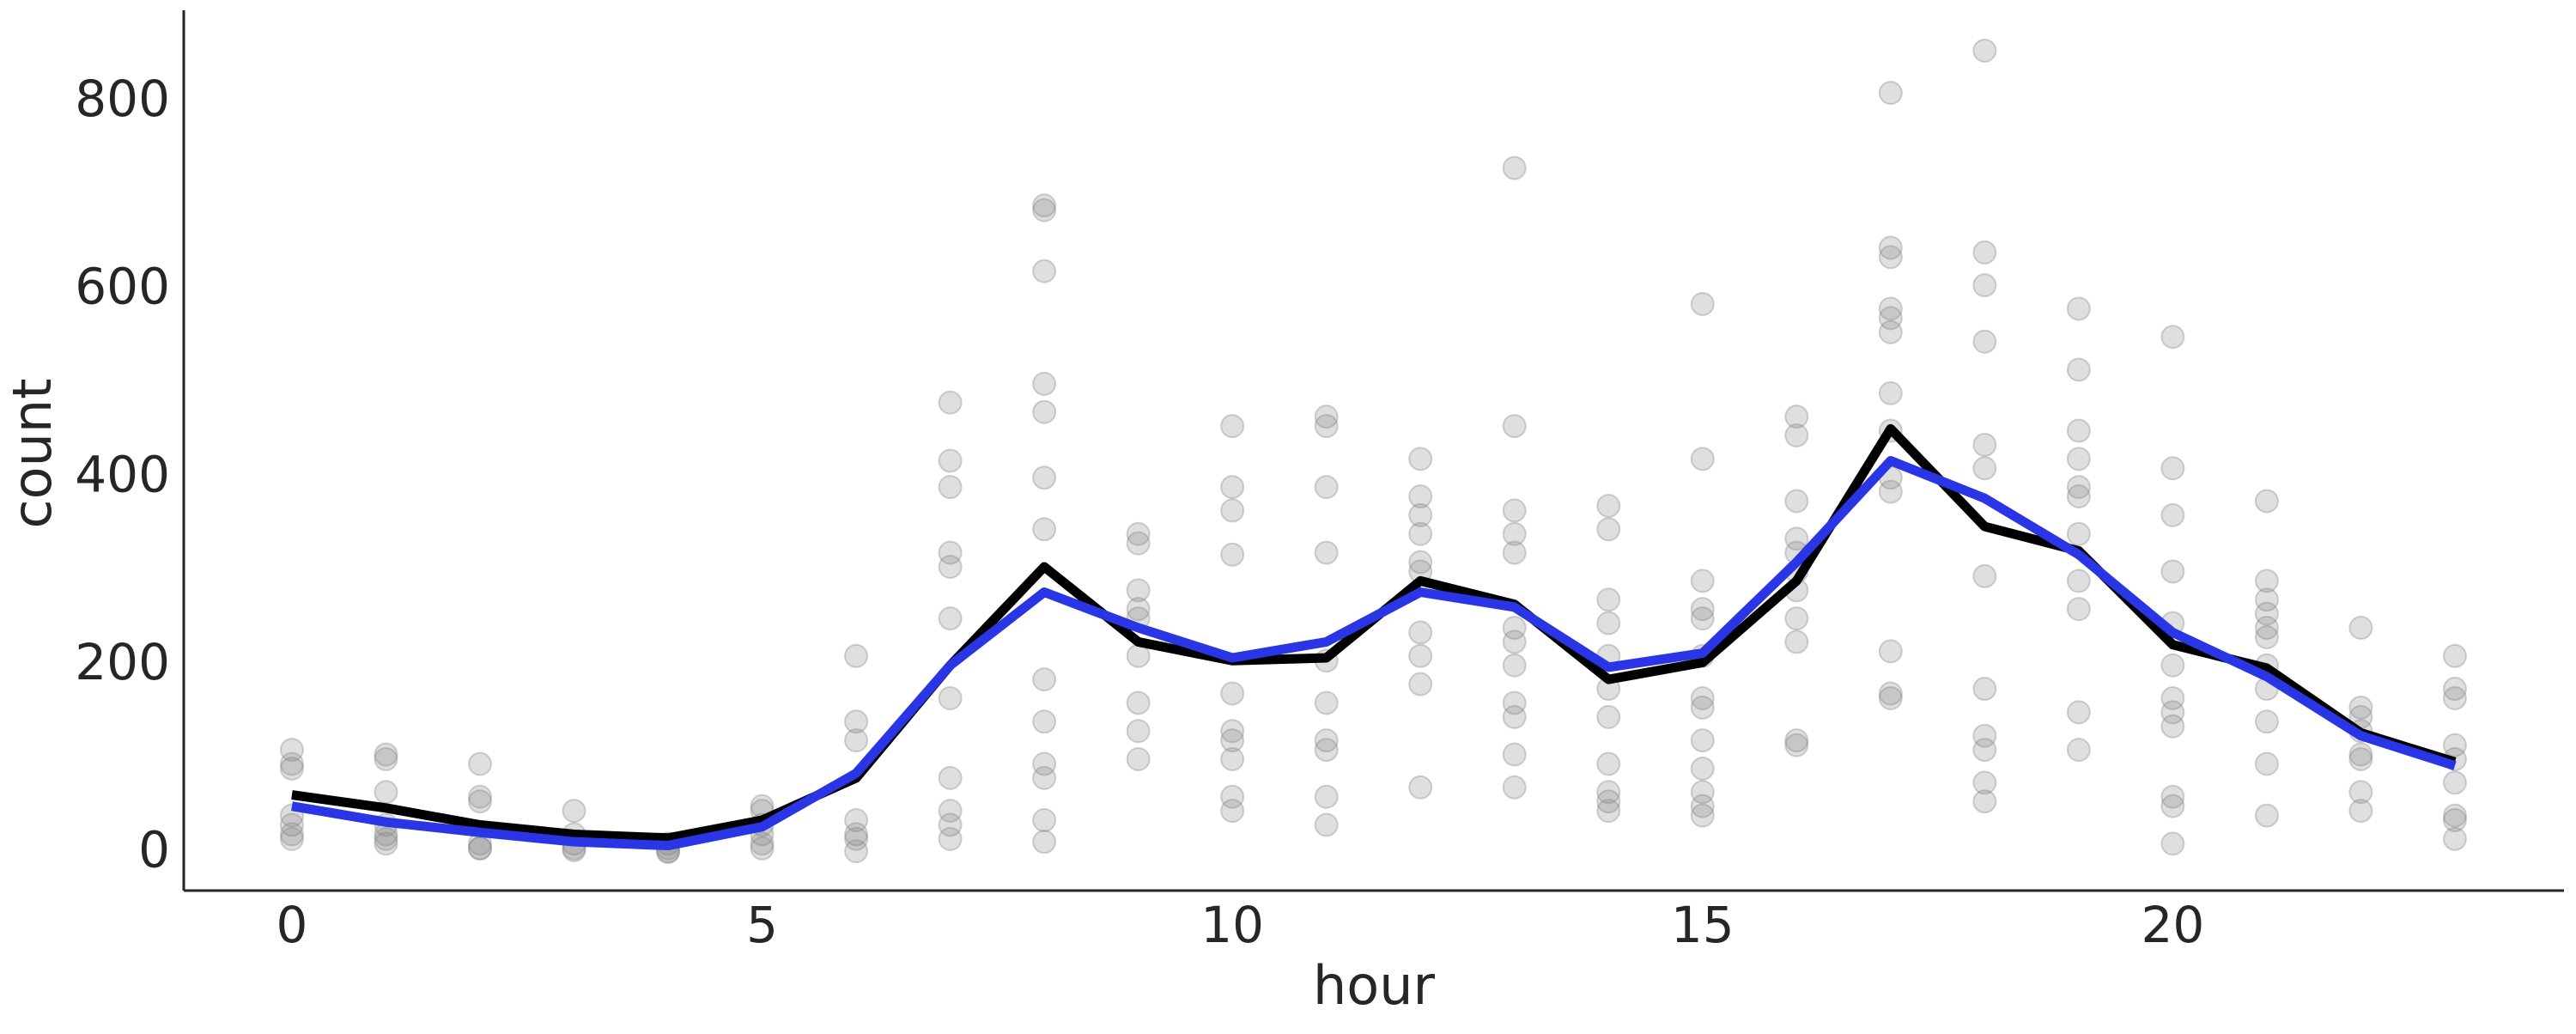 The image size is (2576, 1034). What do you see at coordinates (123, 99) in the screenshot?
I see `y-tick-label: 800` at bounding box center [123, 99].